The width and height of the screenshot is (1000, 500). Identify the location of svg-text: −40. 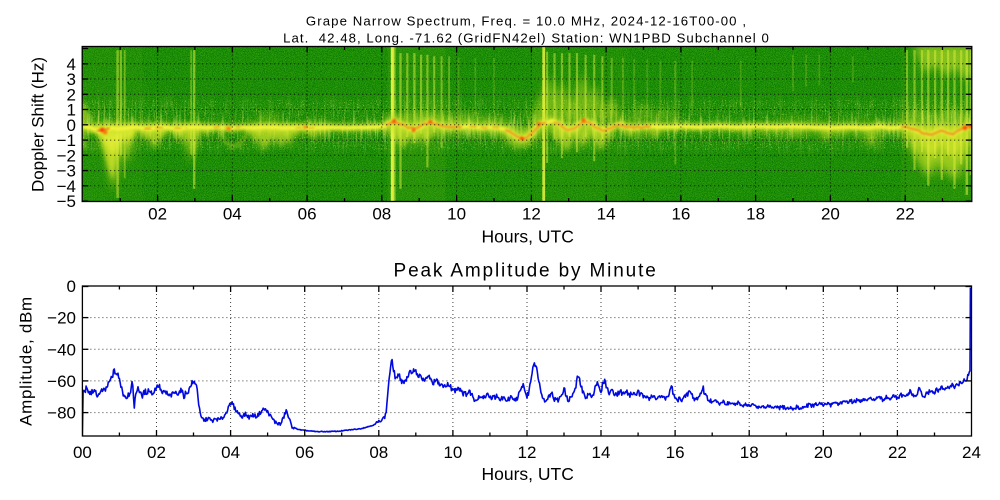
(61, 349).